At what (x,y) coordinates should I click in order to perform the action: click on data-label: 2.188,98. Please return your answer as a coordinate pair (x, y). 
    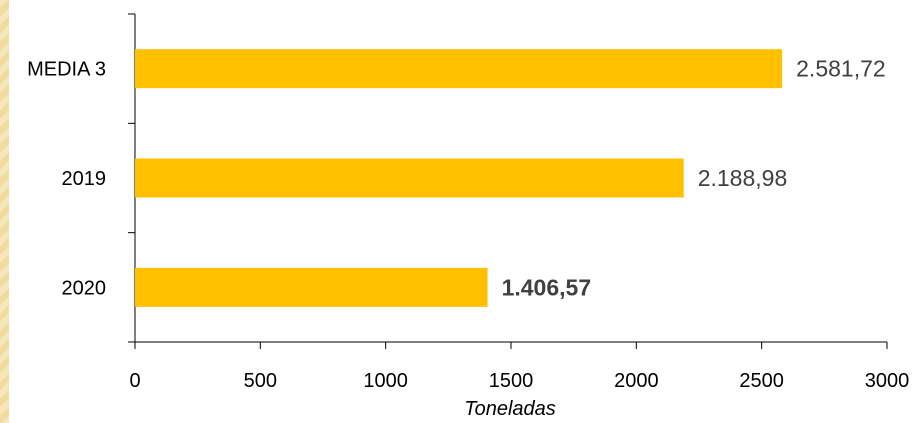
    Looking at the image, I should click on (743, 178).